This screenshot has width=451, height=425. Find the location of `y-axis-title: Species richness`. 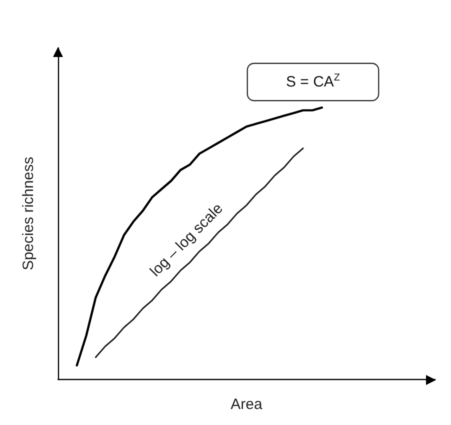

y-axis-title: Species richness is located at coordinates (28, 213).